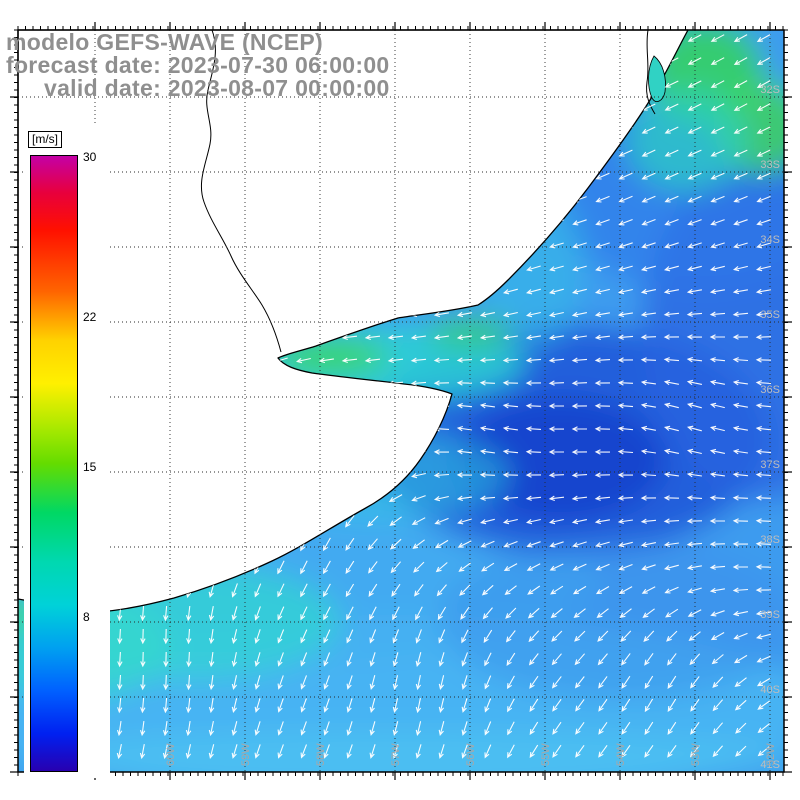 Image resolution: width=800 pixels, height=800 pixels. I want to click on lat-label: 36S, so click(770, 390).